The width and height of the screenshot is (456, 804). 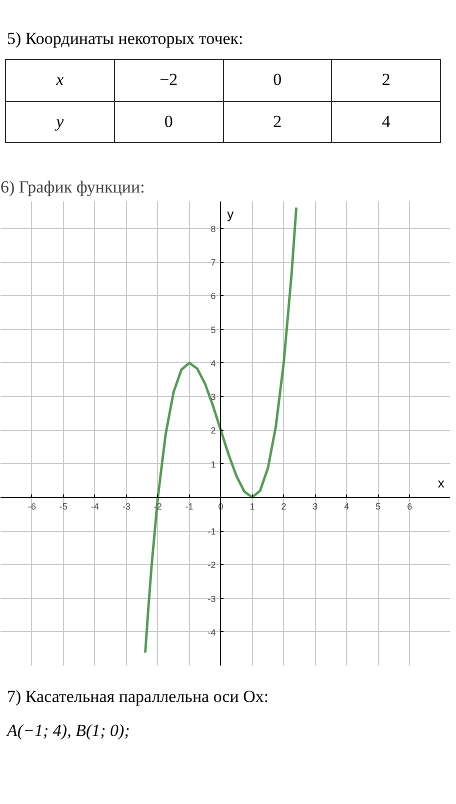 What do you see at coordinates (283, 506) in the screenshot?
I see `x-tick-label: 2` at bounding box center [283, 506].